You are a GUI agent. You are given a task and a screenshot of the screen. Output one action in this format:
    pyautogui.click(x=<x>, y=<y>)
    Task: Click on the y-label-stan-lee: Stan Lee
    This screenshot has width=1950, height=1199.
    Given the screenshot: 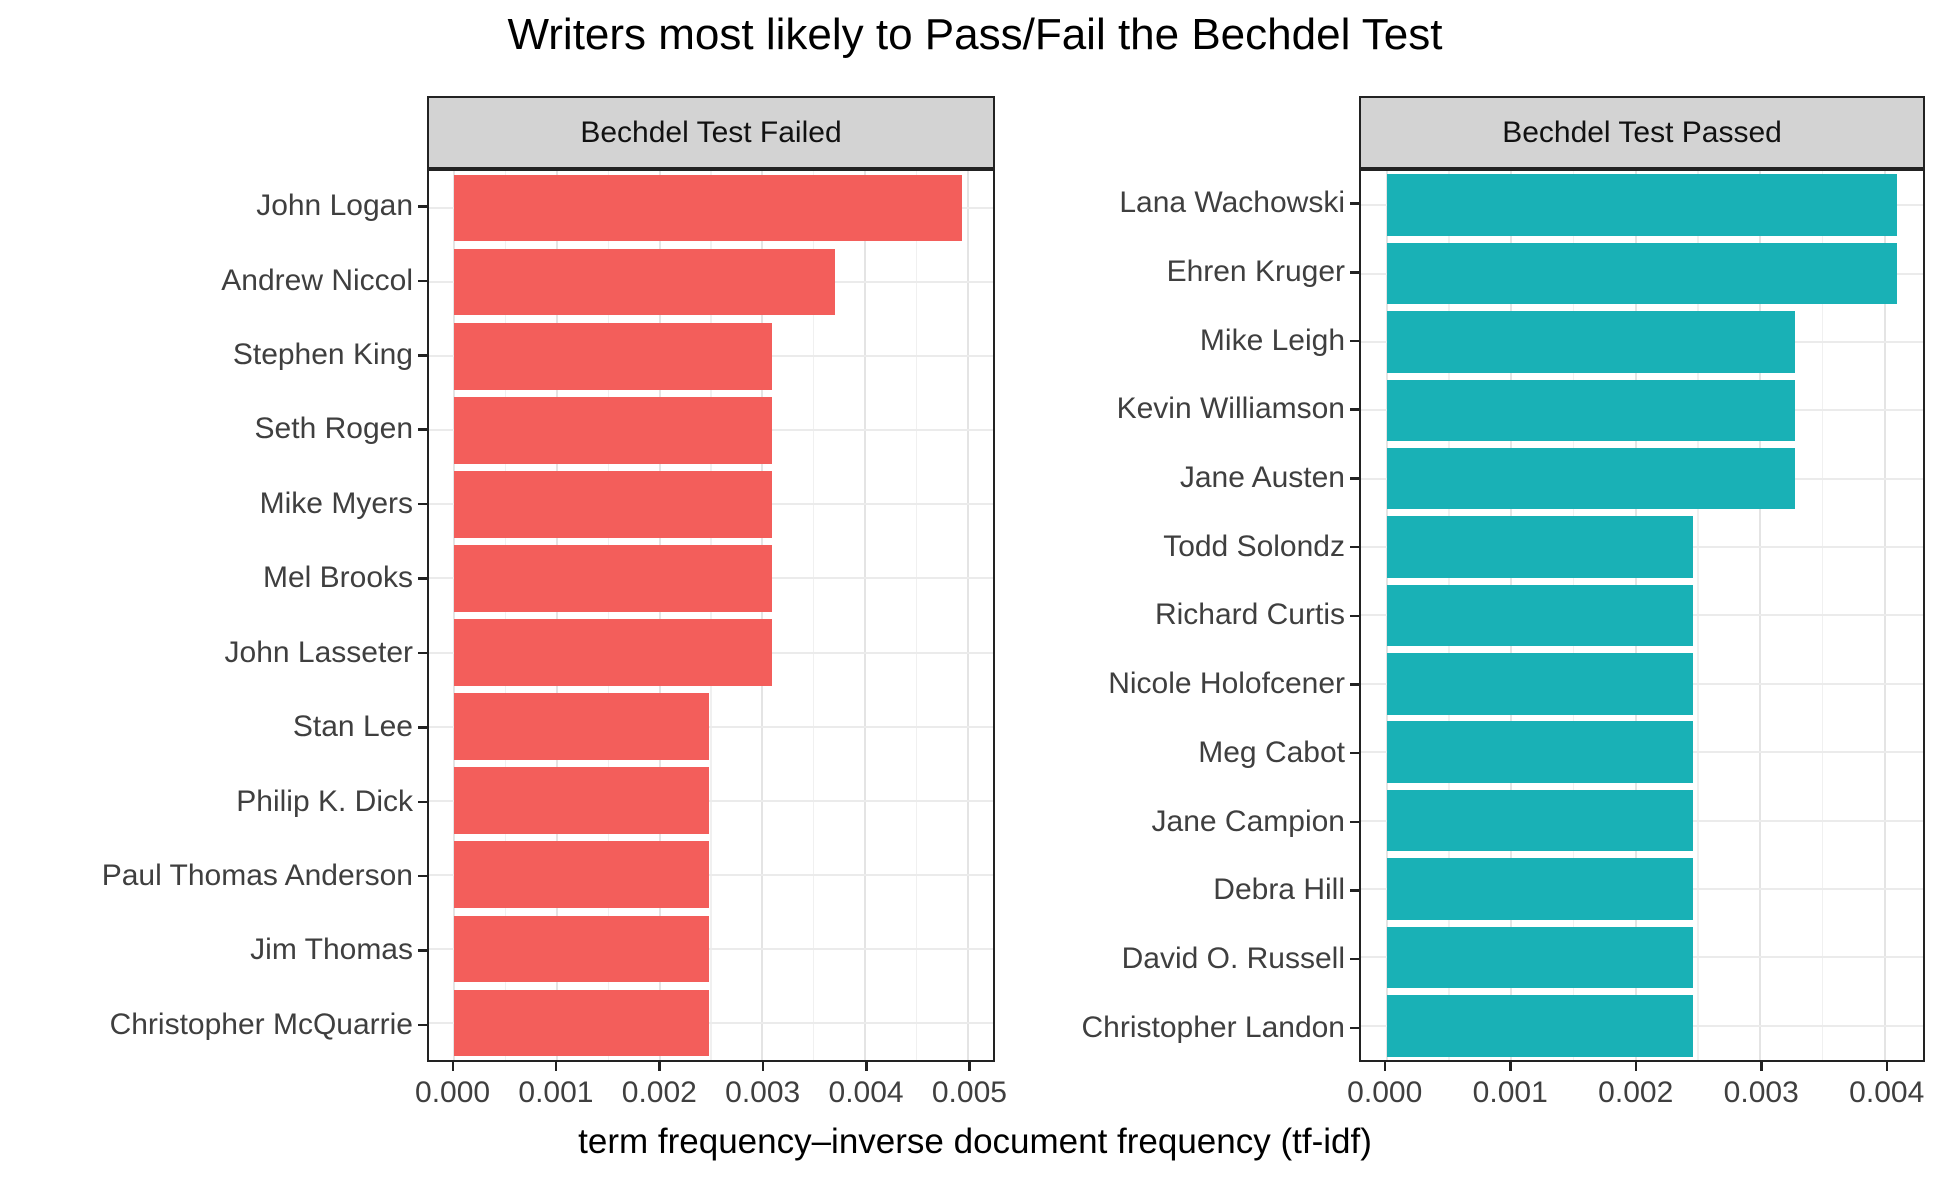 What is the action you would take?
    pyautogui.click(x=352, y=727)
    